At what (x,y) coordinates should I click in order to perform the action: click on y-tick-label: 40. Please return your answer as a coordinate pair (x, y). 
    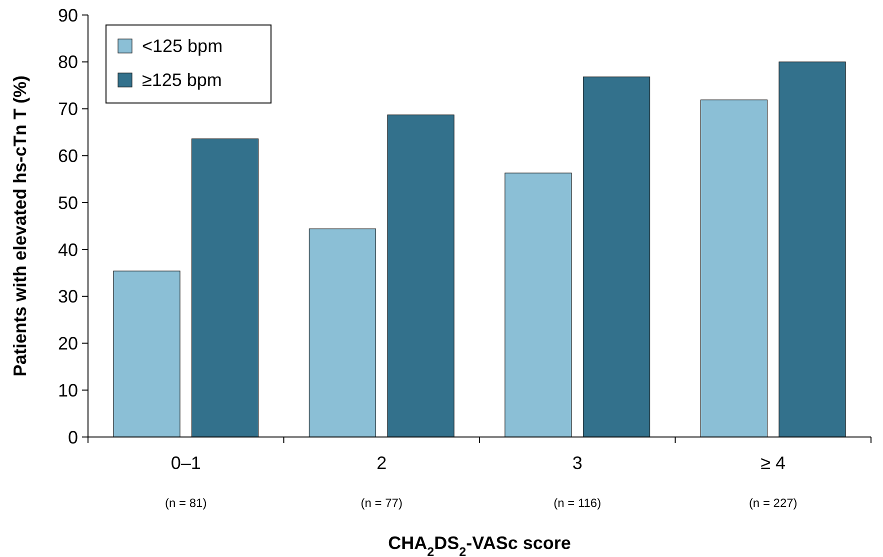
    Looking at the image, I should click on (68, 250).